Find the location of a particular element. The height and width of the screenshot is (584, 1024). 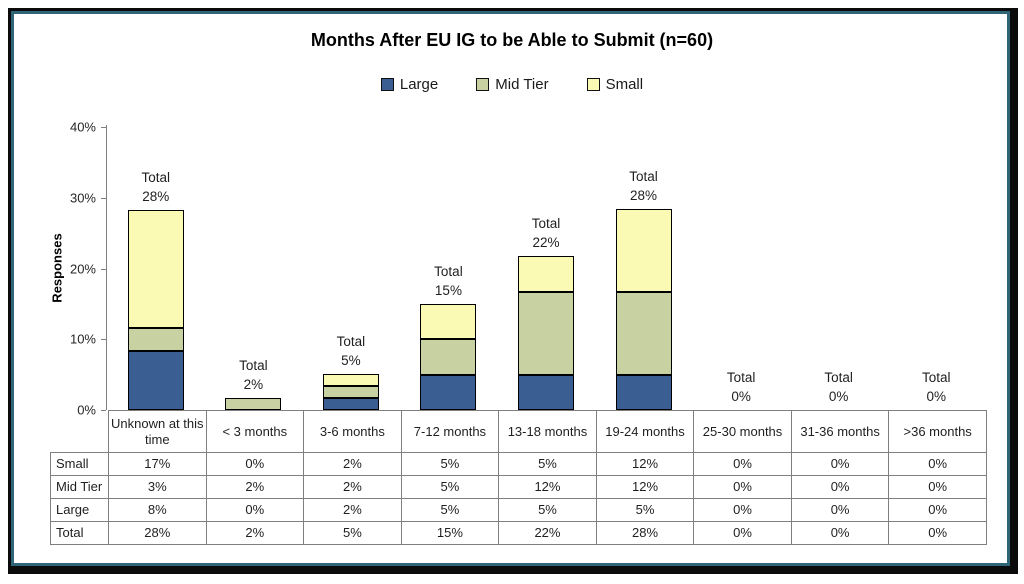

y-axis is located at coordinates (106, 267).